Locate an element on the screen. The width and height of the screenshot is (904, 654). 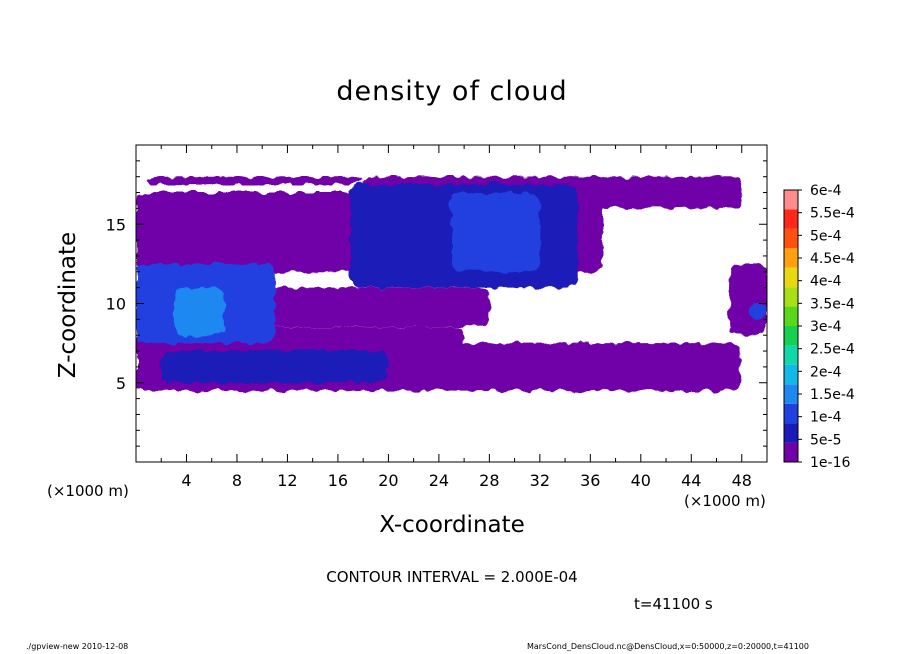
x-axis-label: X-coordinate is located at coordinates (452, 525).